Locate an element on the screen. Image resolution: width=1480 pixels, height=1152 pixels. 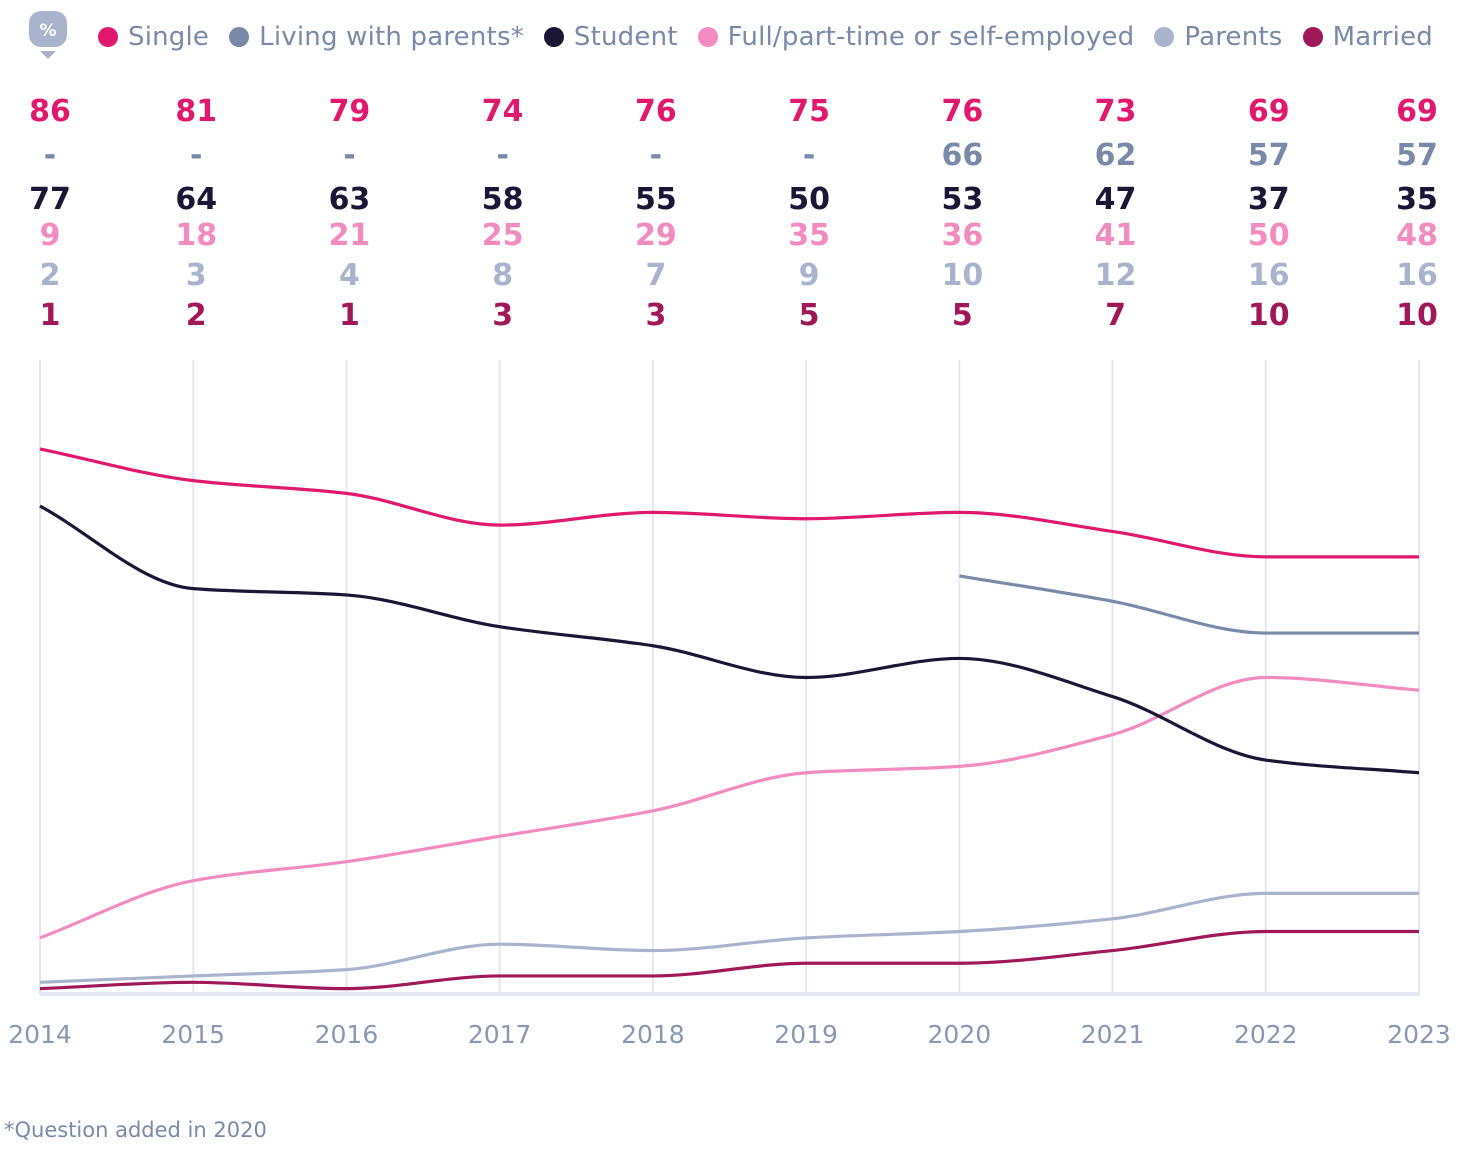
x-tick-label: 2017 is located at coordinates (500, 1034).